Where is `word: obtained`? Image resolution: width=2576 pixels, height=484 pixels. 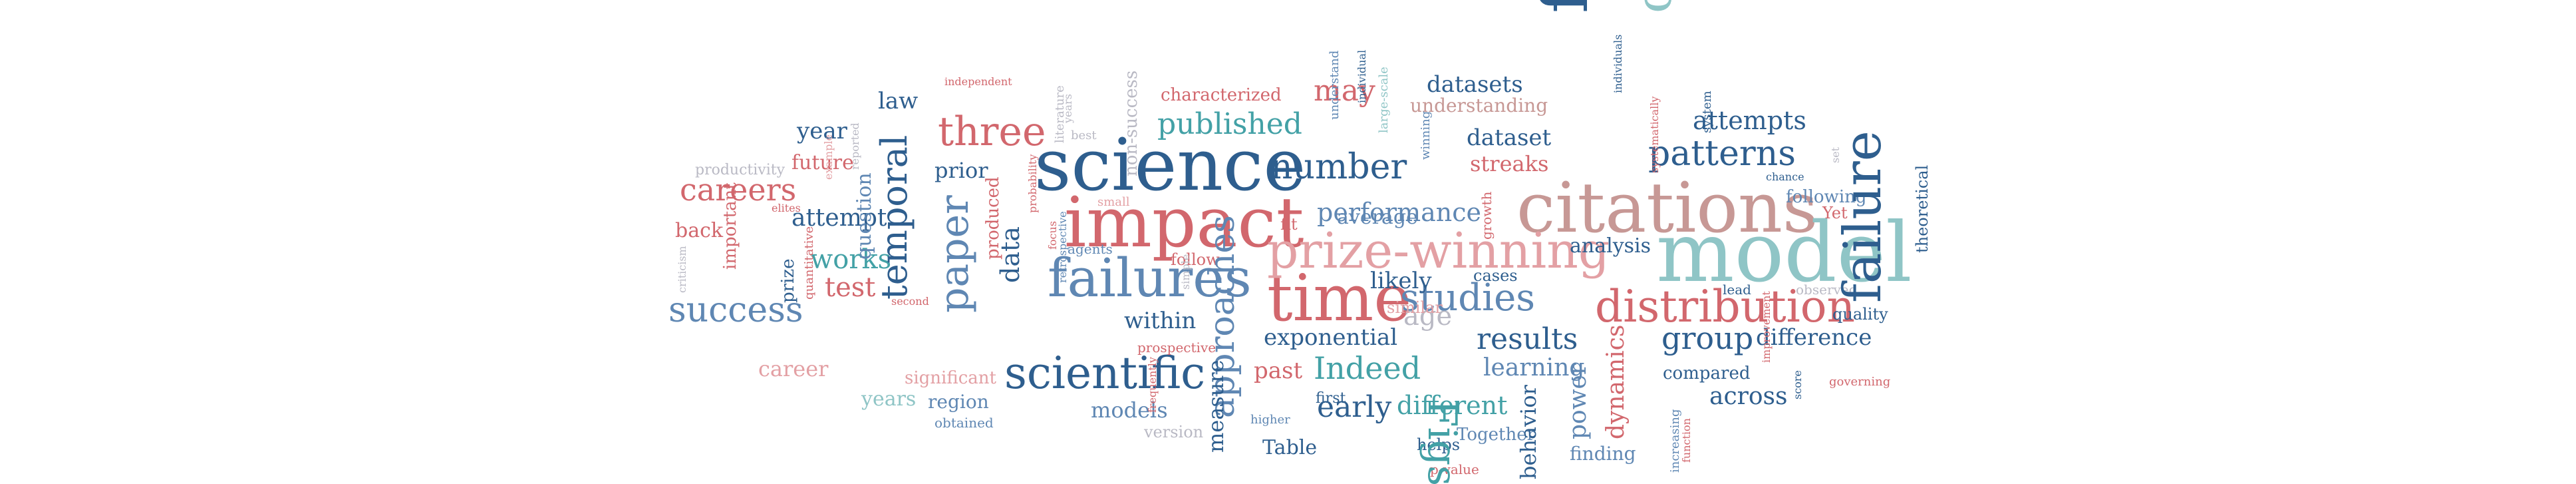 word: obtained is located at coordinates (964, 423).